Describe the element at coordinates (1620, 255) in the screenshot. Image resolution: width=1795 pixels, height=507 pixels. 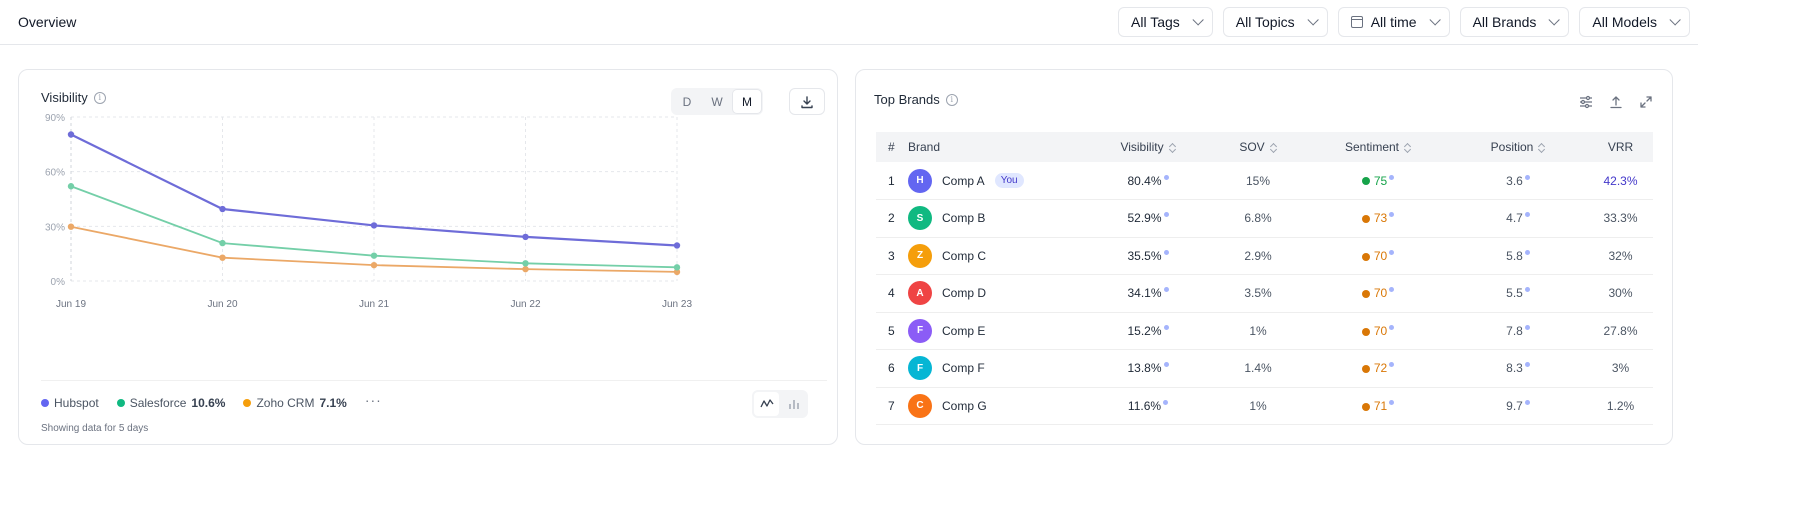
I see `vrr-value: 32%` at that location.